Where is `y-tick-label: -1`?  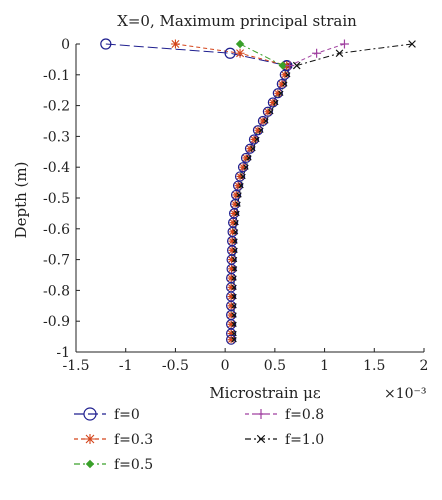
y-tick-label: -1 is located at coordinates (63, 353).